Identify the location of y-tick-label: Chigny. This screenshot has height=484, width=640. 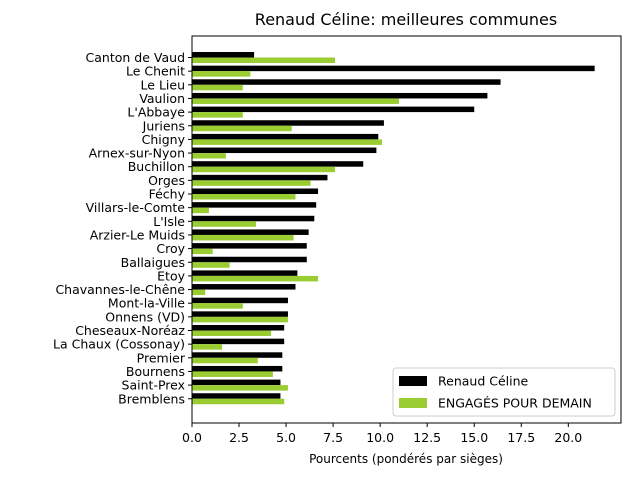
(164, 139).